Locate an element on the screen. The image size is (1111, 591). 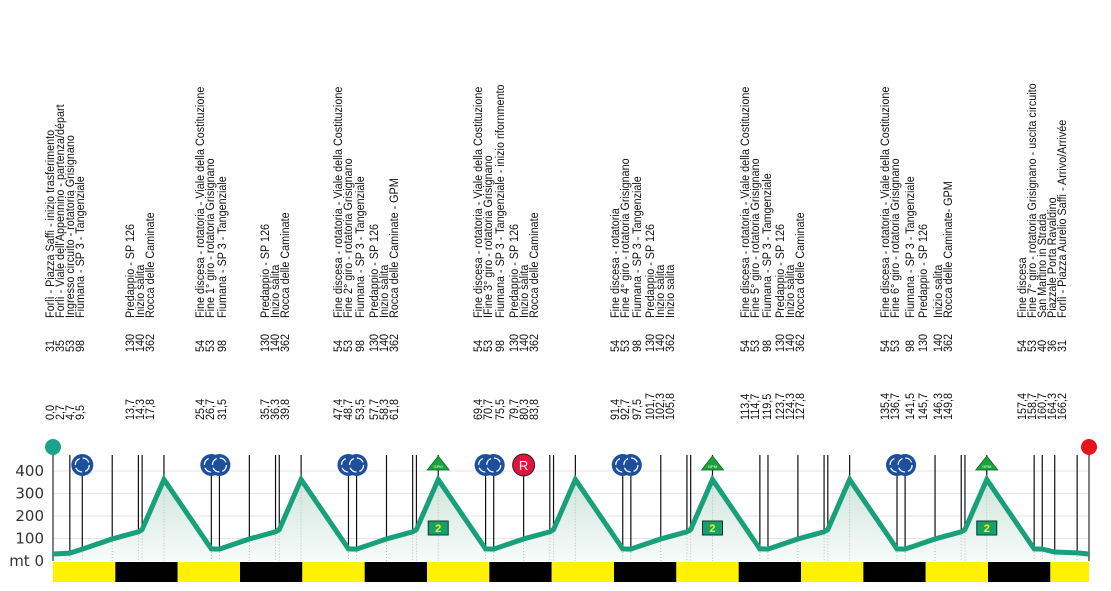
waypoint-km: 14,3 is located at coordinates (141, 409).